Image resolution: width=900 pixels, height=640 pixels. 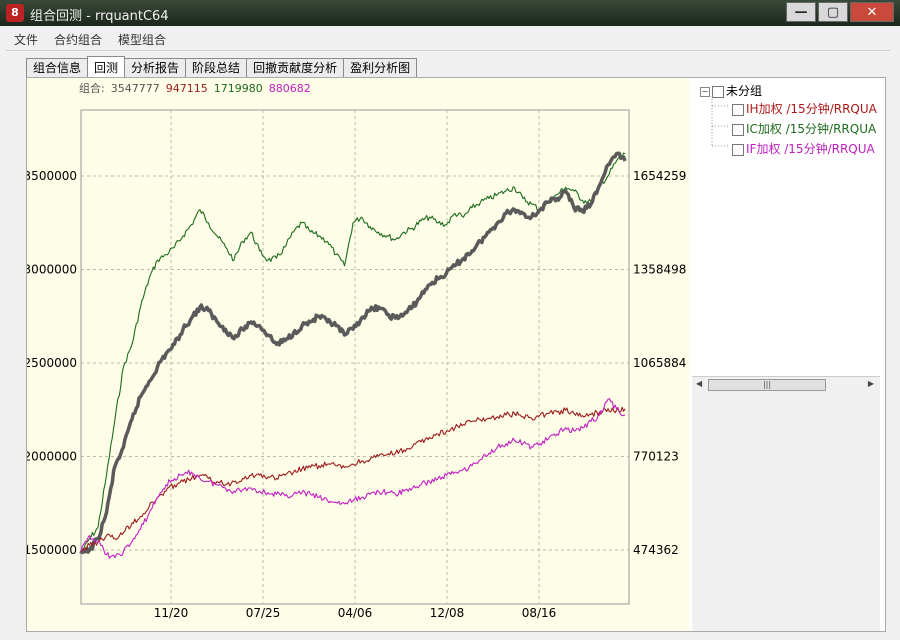 I want to click on tree-item-ic-checkbox, so click(x=738, y=129).